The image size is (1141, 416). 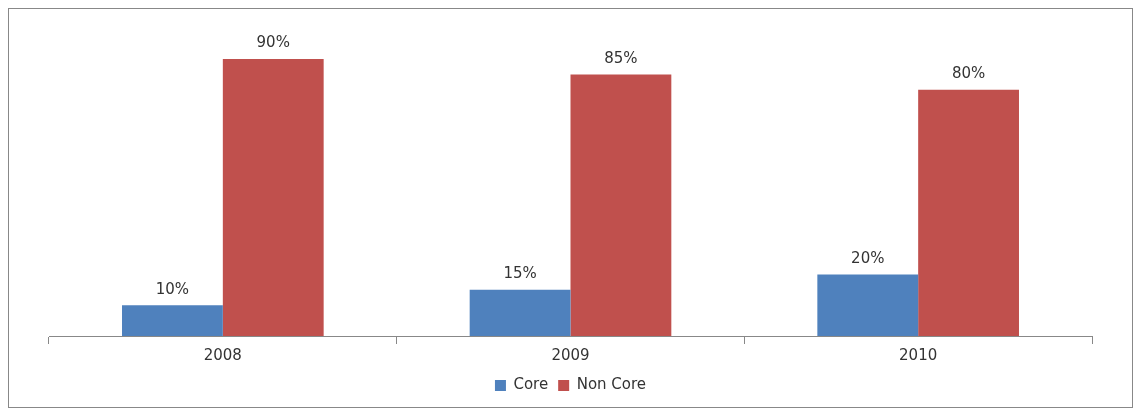 I want to click on x-tick-label: 2008, so click(x=222, y=354).